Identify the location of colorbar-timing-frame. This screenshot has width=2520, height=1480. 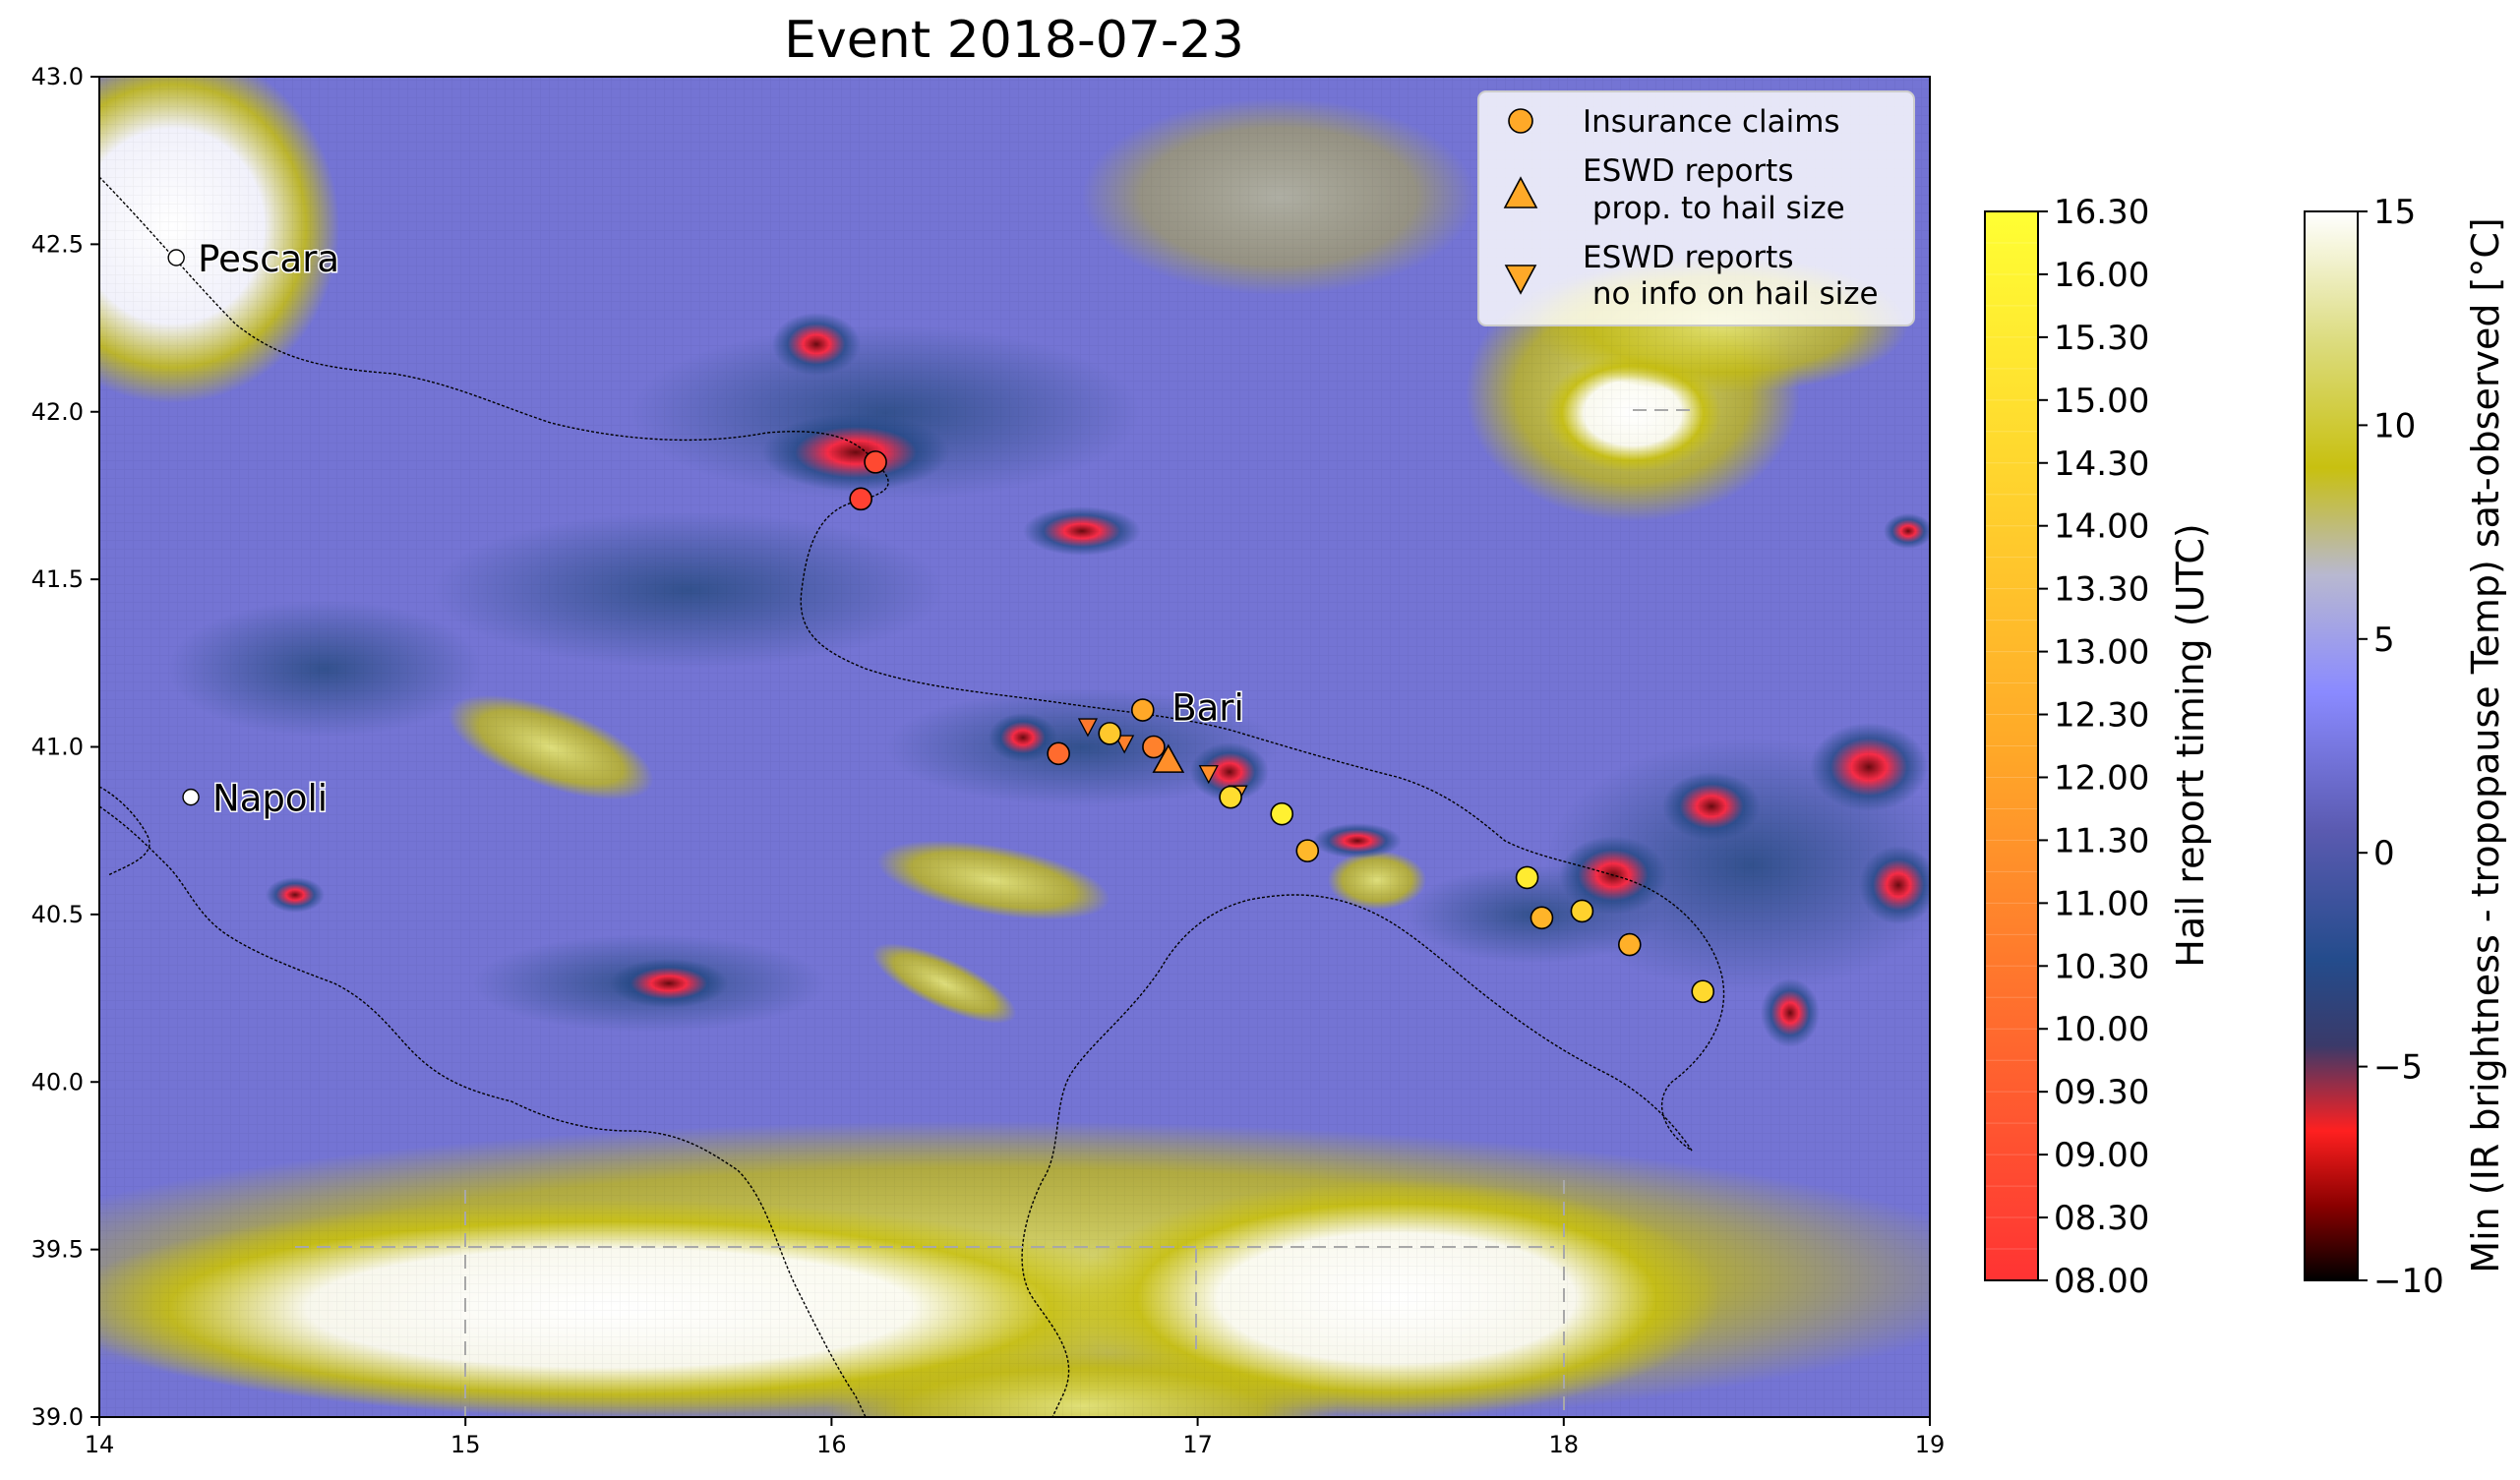
(2011, 745).